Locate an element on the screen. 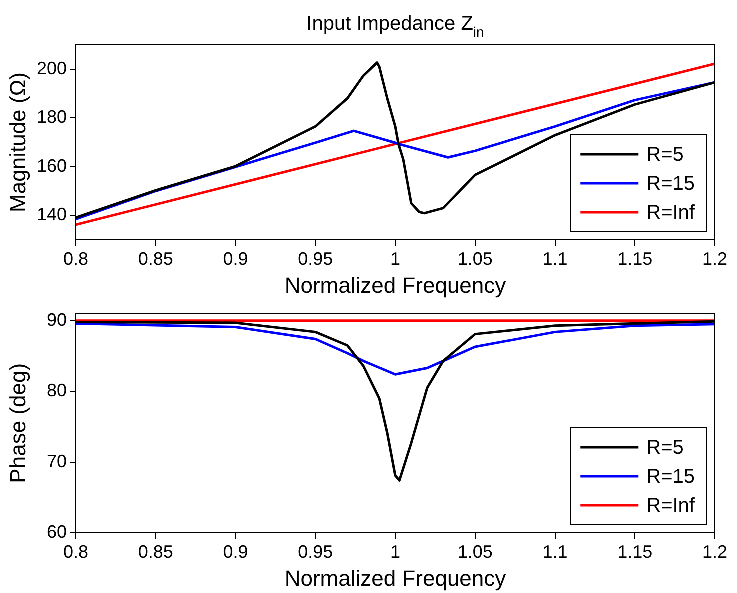 The height and width of the screenshot is (593, 737). y-tick-label: 180 is located at coordinates (51, 117).